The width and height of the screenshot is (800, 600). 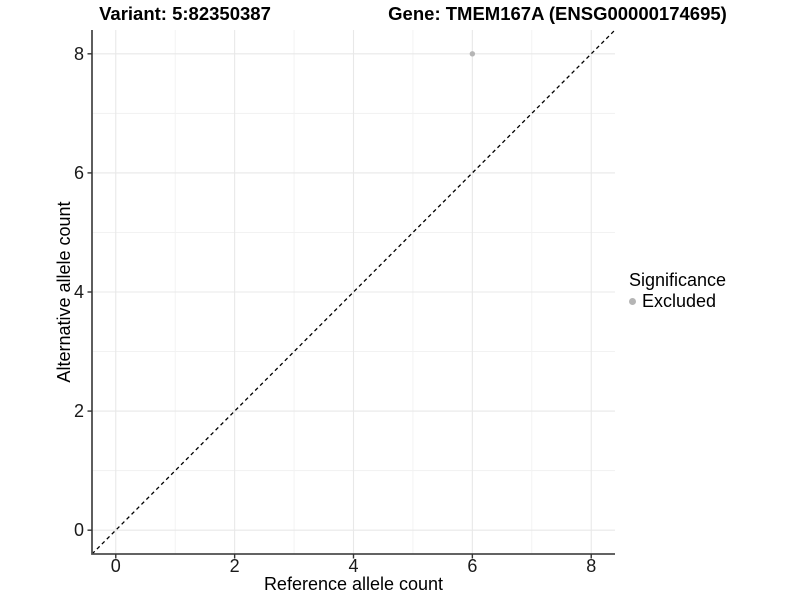 I want to click on legend-item-excluded: Excluded, so click(x=677, y=301).